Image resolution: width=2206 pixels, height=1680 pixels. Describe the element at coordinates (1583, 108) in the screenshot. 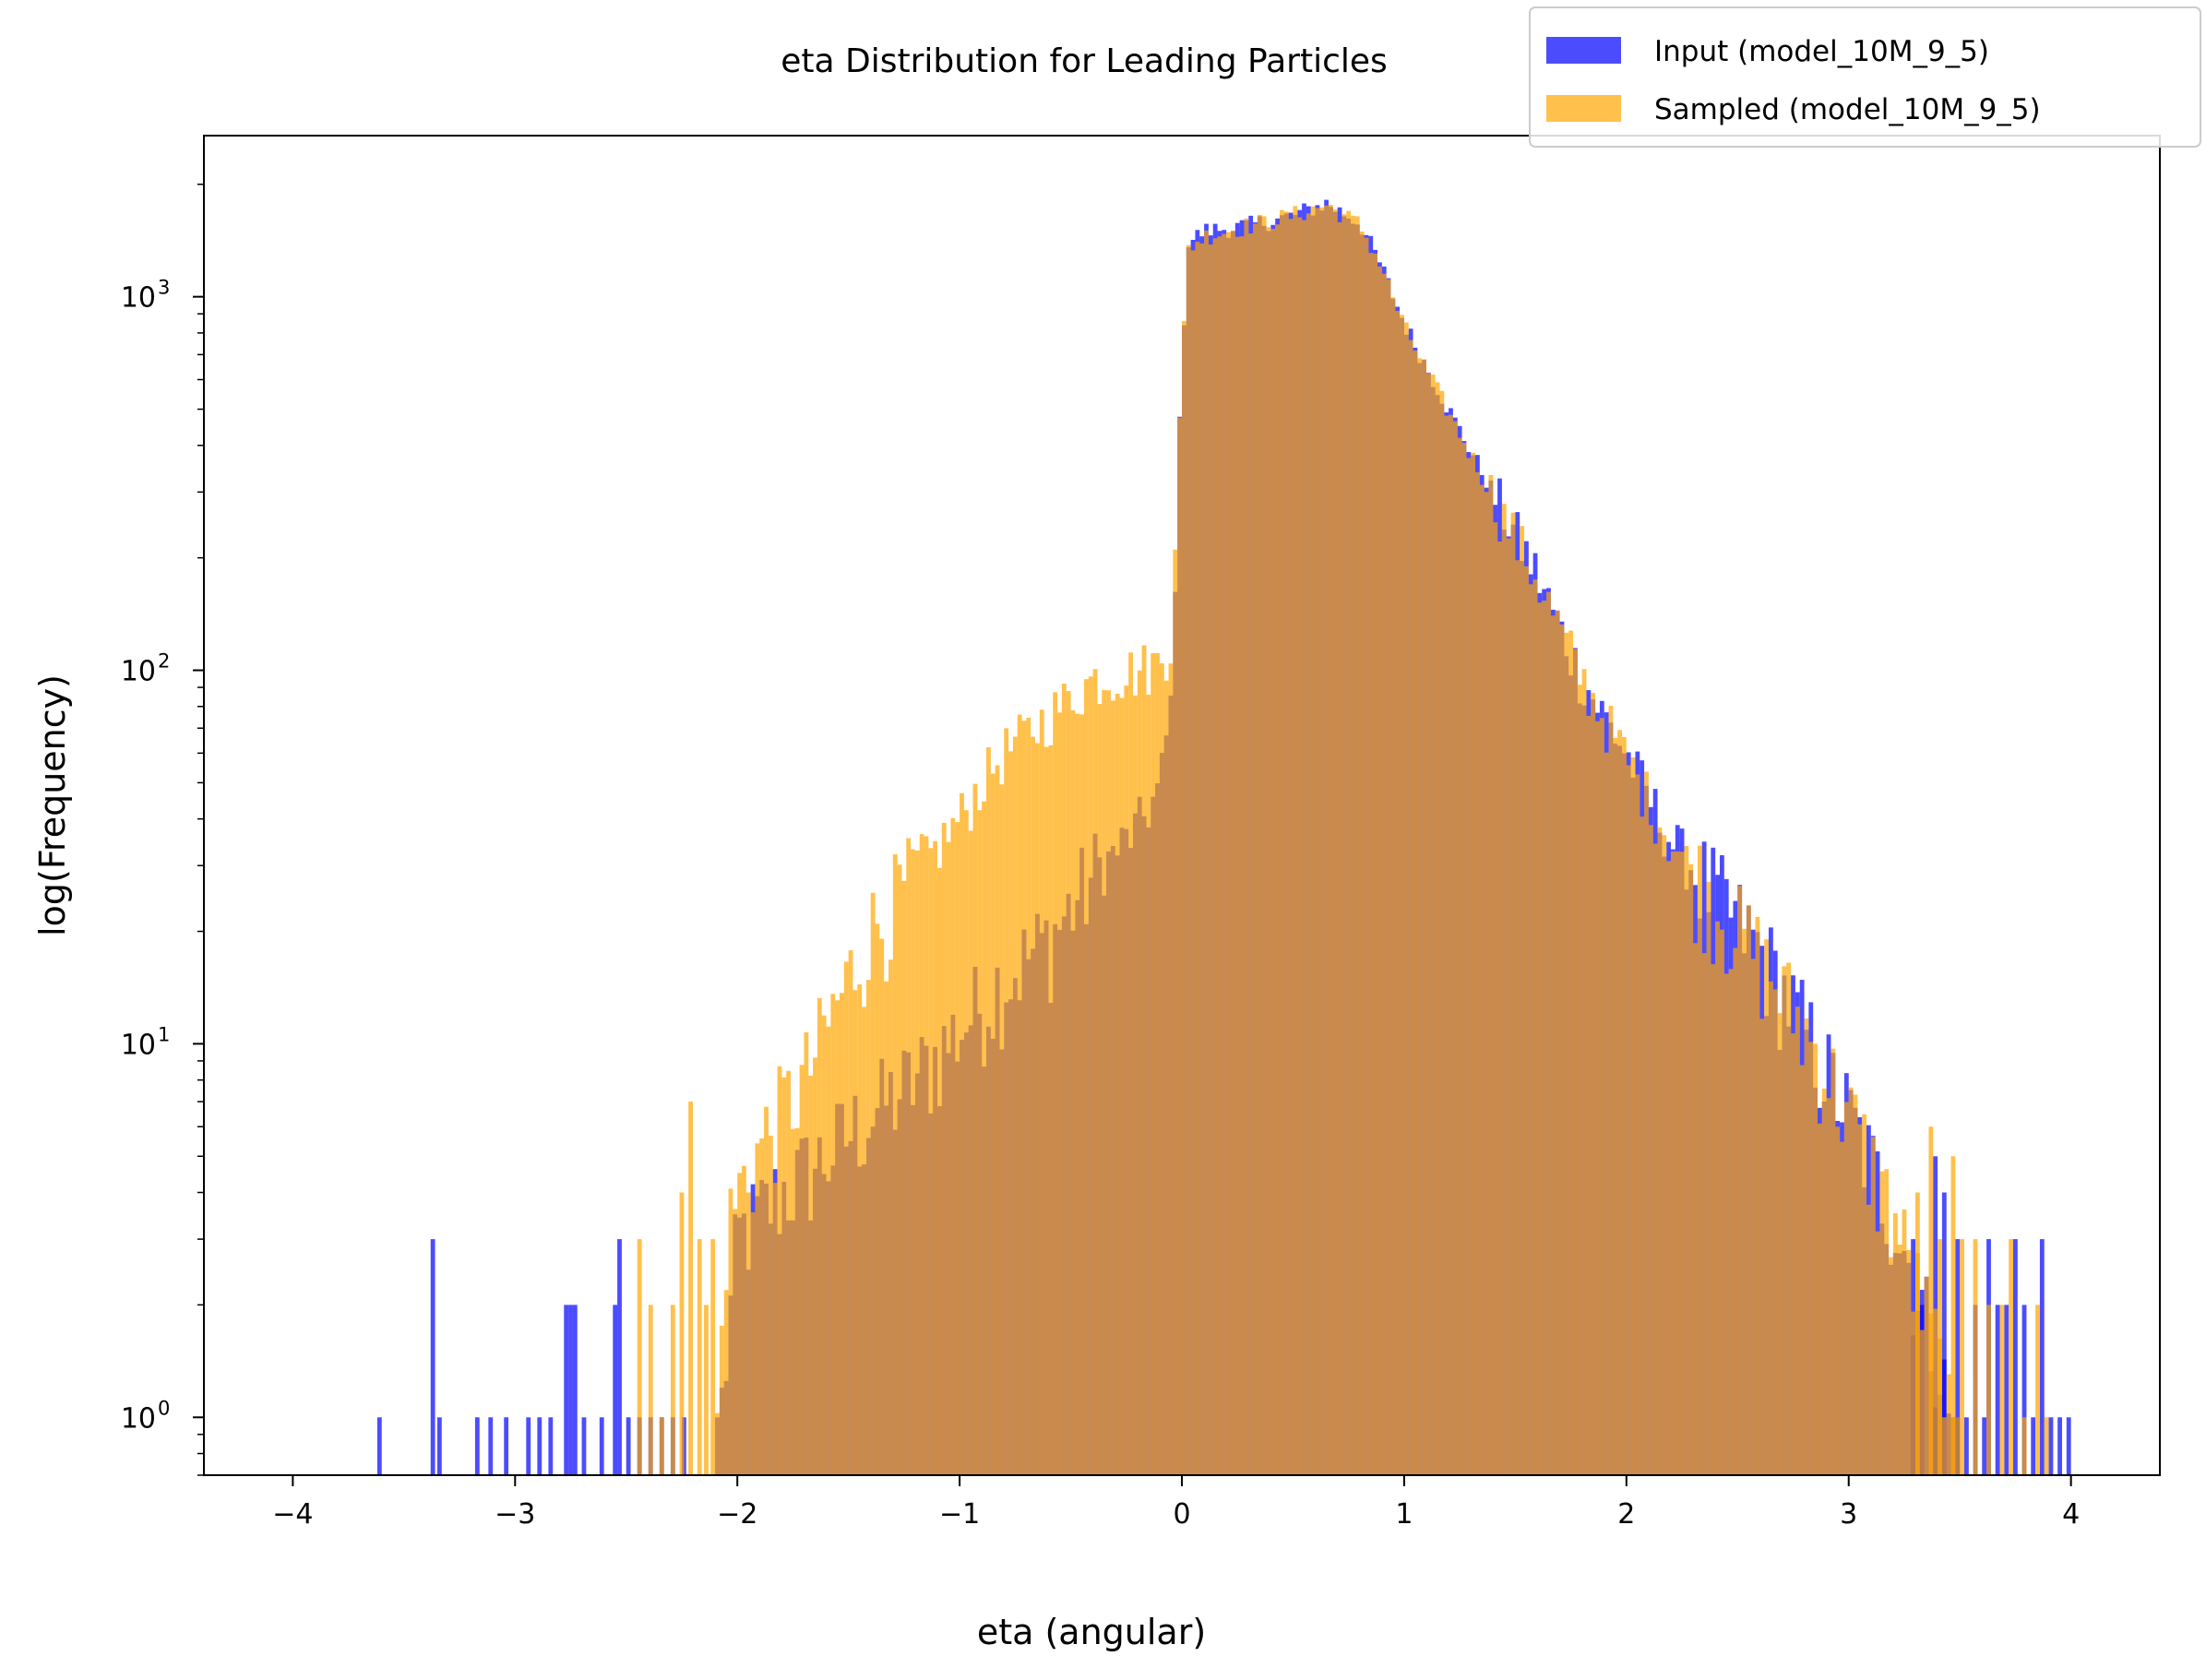

I see `legend-swatch-sampled` at that location.